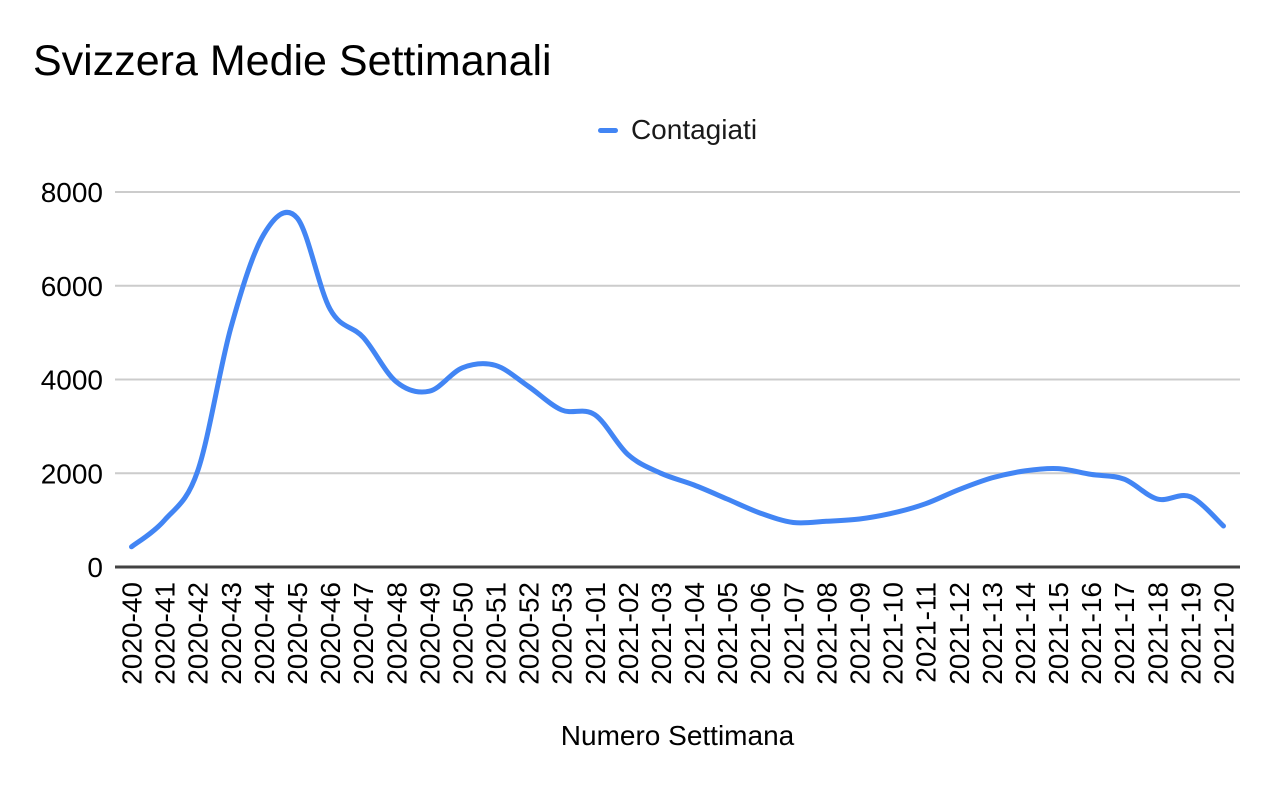  Describe the element at coordinates (1058, 633) in the screenshot. I see `x-tick-label: 2021-15` at that location.